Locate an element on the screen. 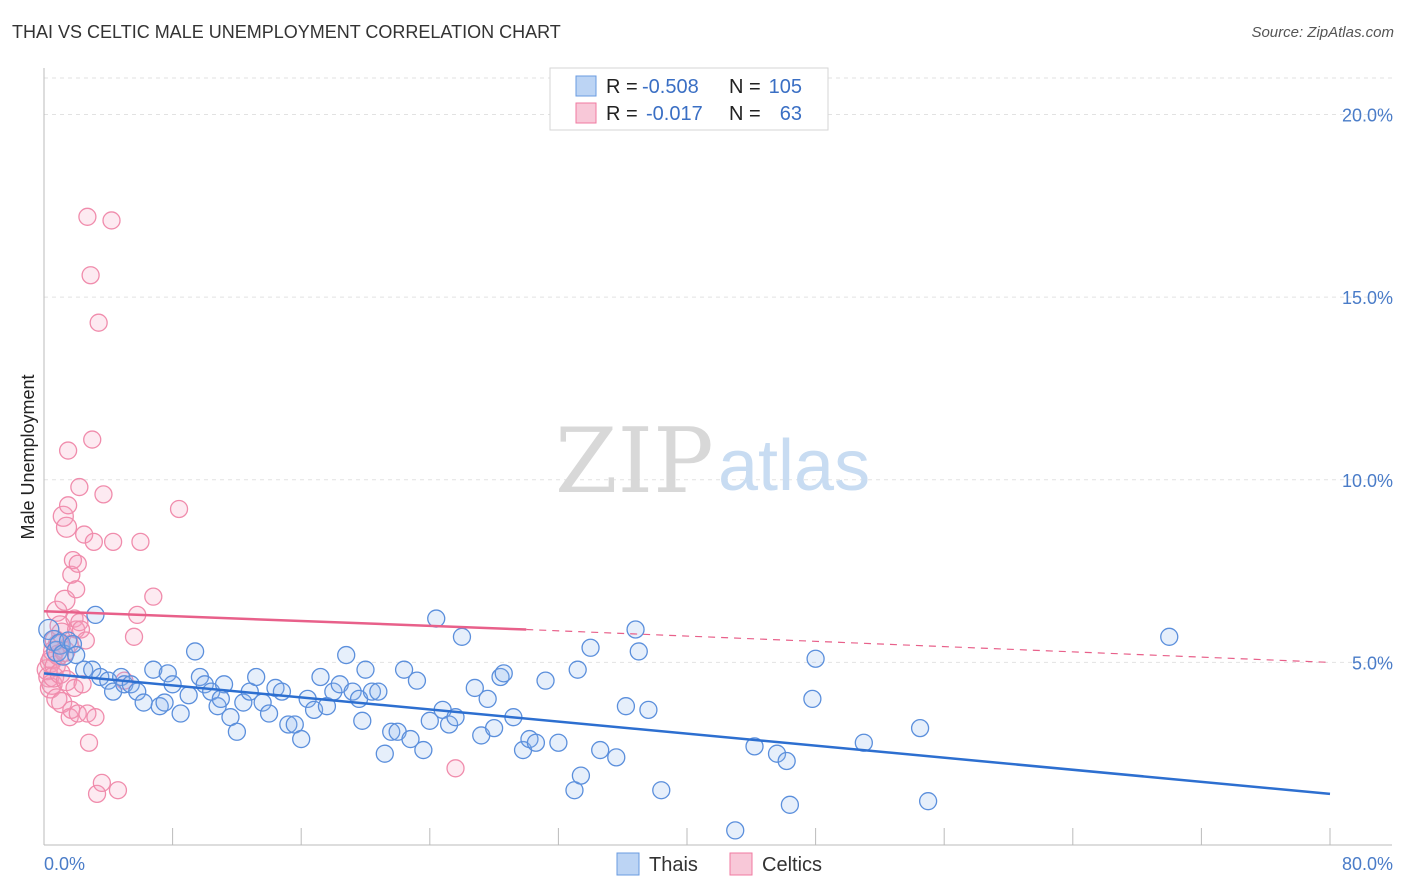 This screenshot has height=892, width=1406. legend-n-label-thais: N = is located at coordinates (745, 87).